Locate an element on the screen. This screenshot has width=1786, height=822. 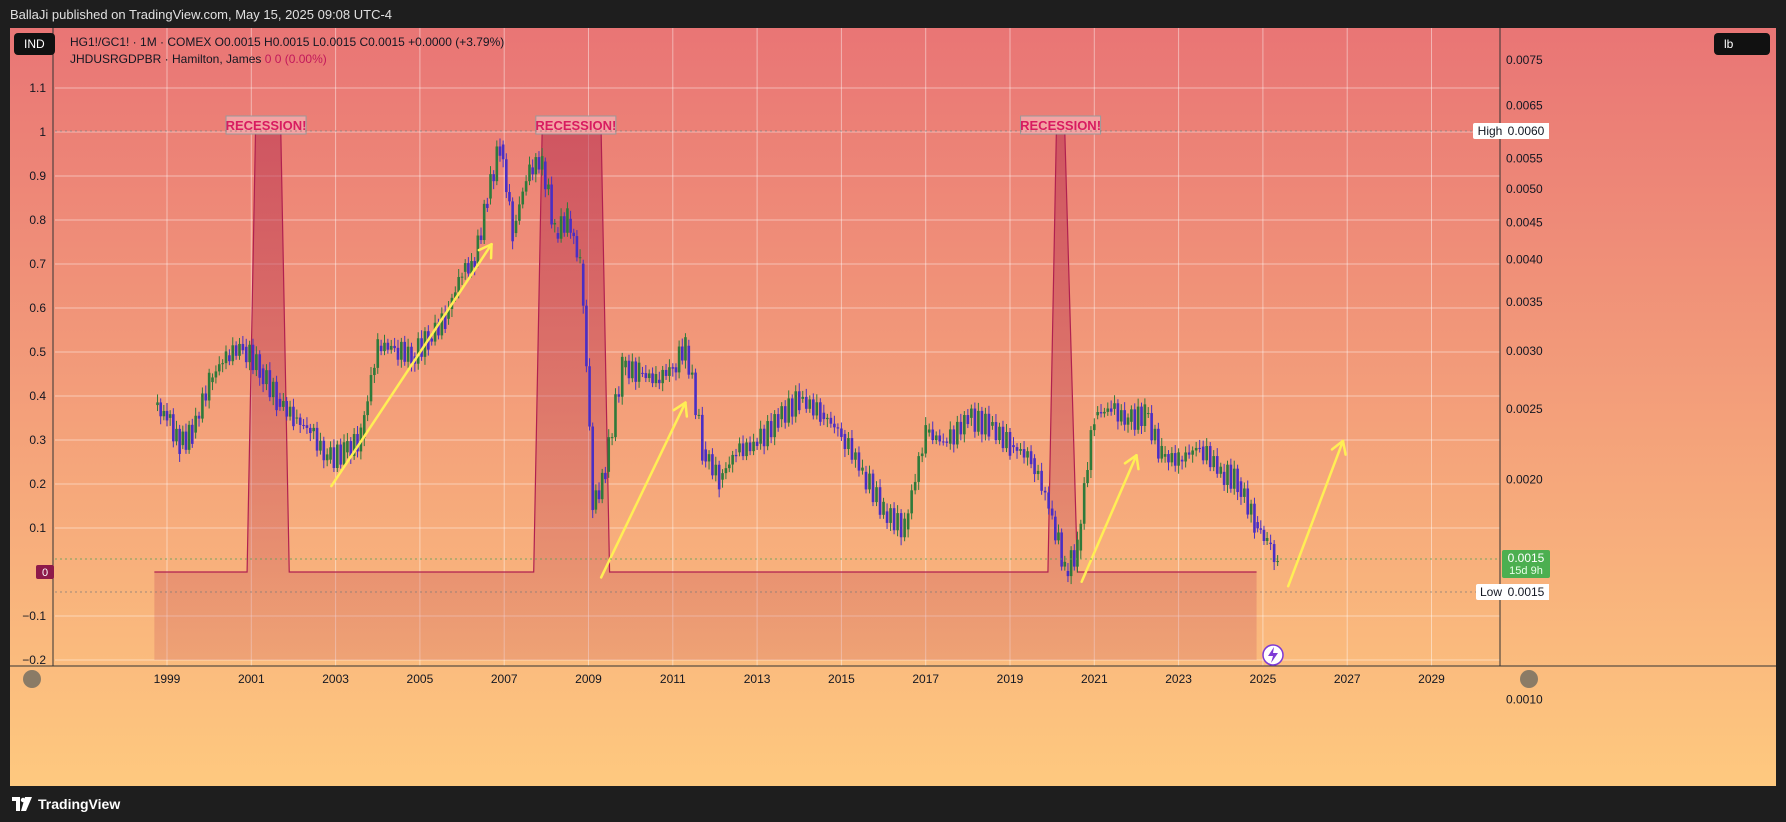
left-tick-label: 0.4 is located at coordinates (37, 396).